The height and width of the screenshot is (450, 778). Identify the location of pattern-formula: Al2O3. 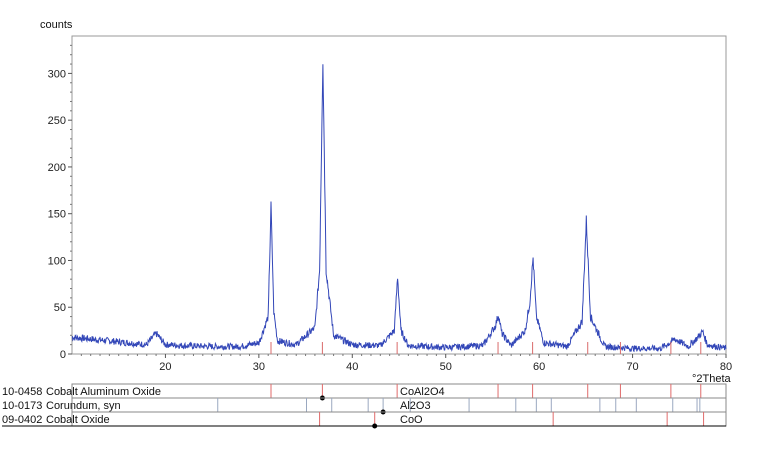
(415, 406).